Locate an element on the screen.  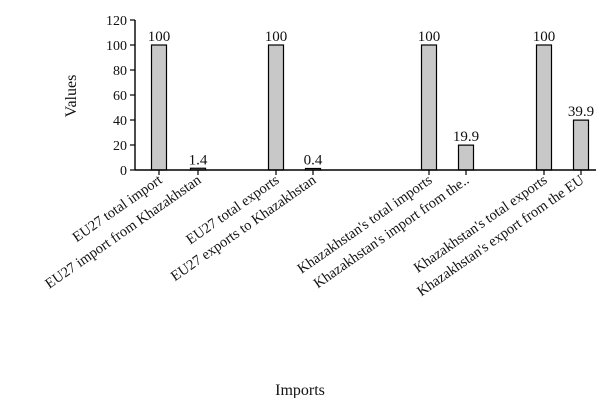
bar-data-label: 1.4 is located at coordinates (198, 160).